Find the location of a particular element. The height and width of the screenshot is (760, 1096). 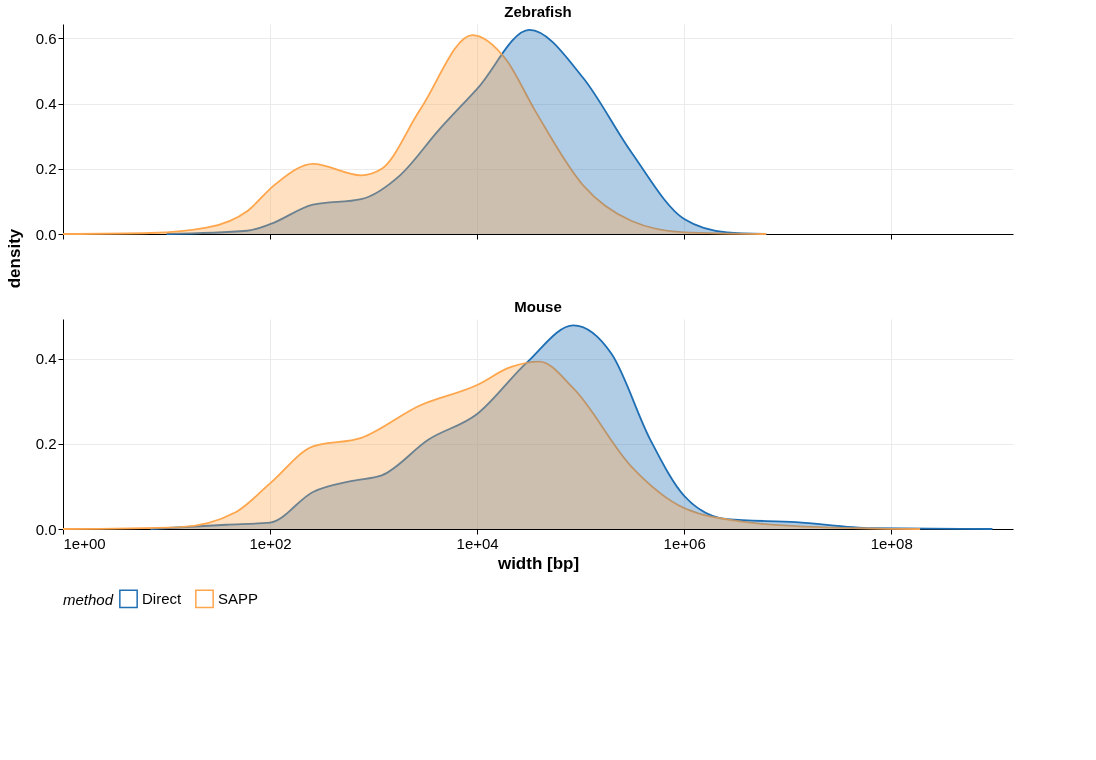

x-tick-label: 1e+02 is located at coordinates (270, 543).